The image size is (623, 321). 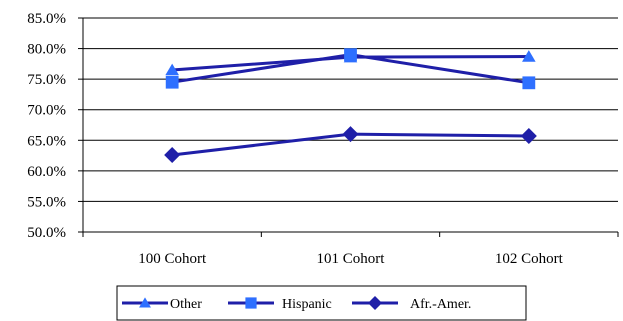 I want to click on x-tick-label: 101 Cohort, so click(x=351, y=259).